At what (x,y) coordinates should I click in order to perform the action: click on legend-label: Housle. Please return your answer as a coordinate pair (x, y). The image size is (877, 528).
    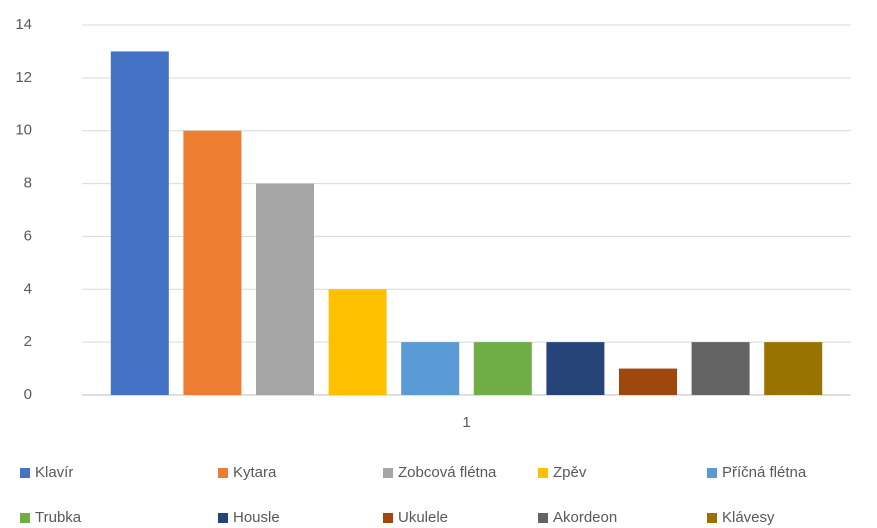
    Looking at the image, I should click on (256, 517).